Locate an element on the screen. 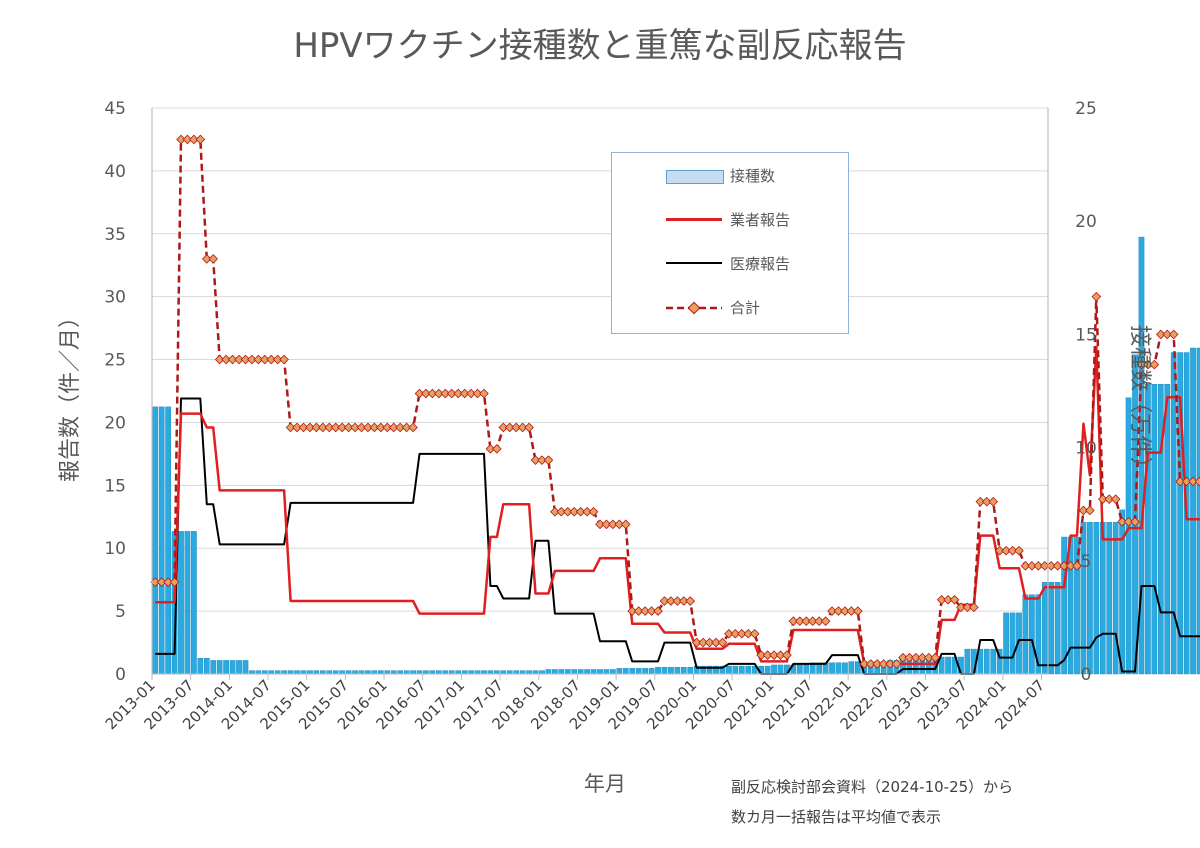 The image size is (1200, 848). legend-item-vendor: 業者報告 is located at coordinates (730, 220).